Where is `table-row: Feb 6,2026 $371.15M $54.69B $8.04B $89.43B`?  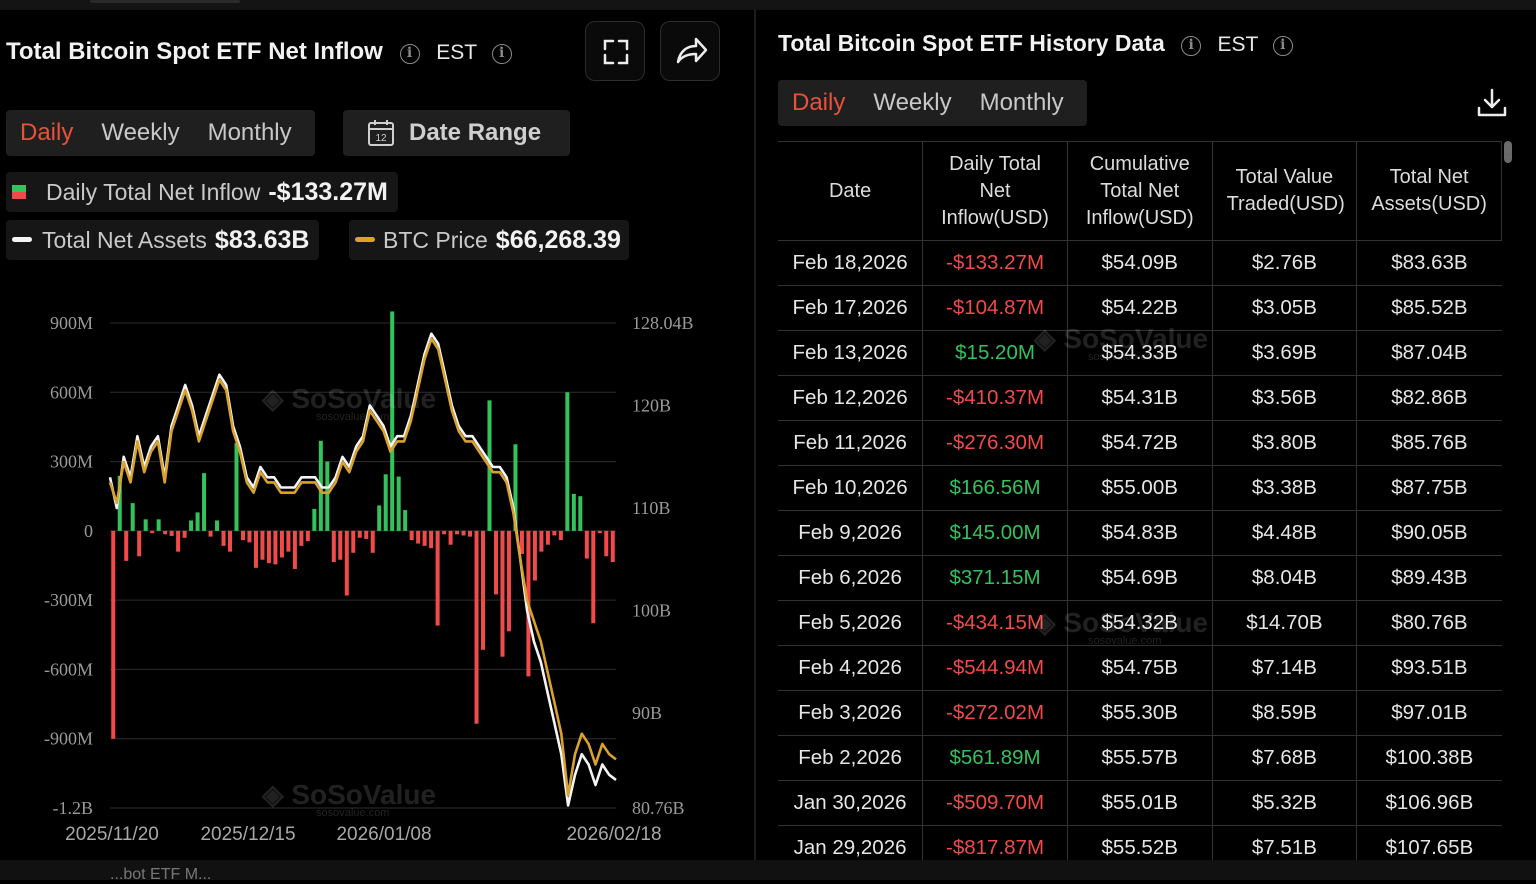 table-row: Feb 6,2026 $371.15M $54.69B $8.04B $89.43B is located at coordinates (1140, 578).